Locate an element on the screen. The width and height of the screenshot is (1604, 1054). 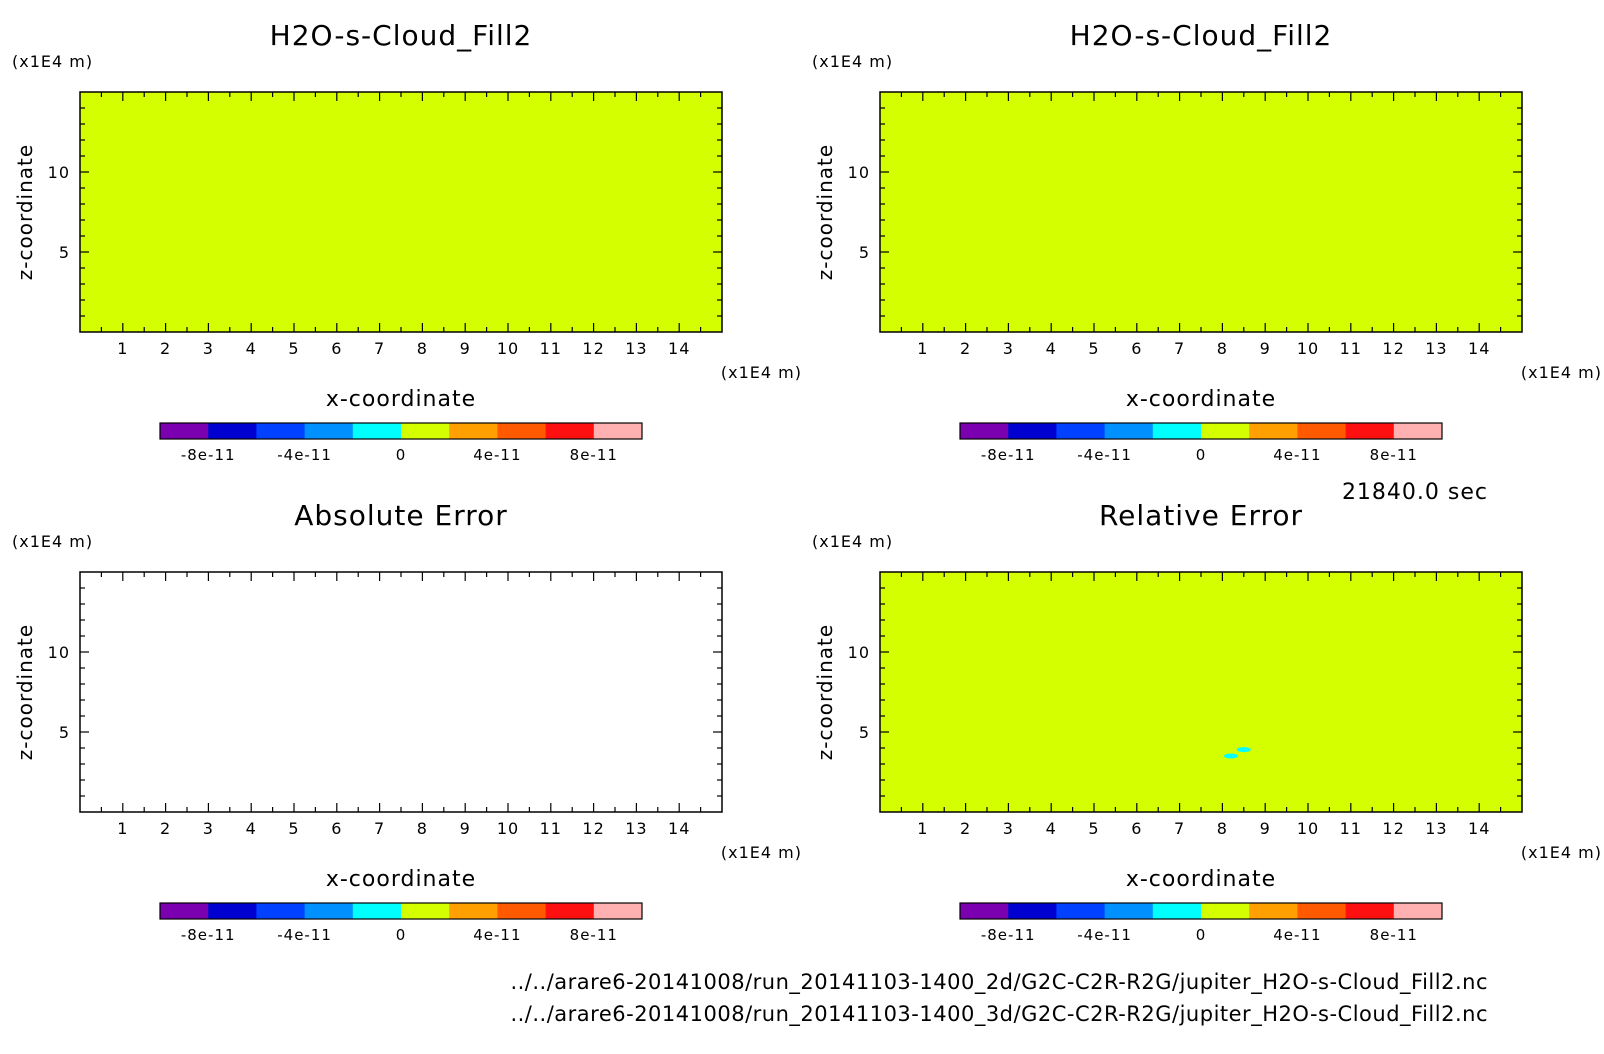
x-tick-label: 1 is located at coordinates (122, 348).